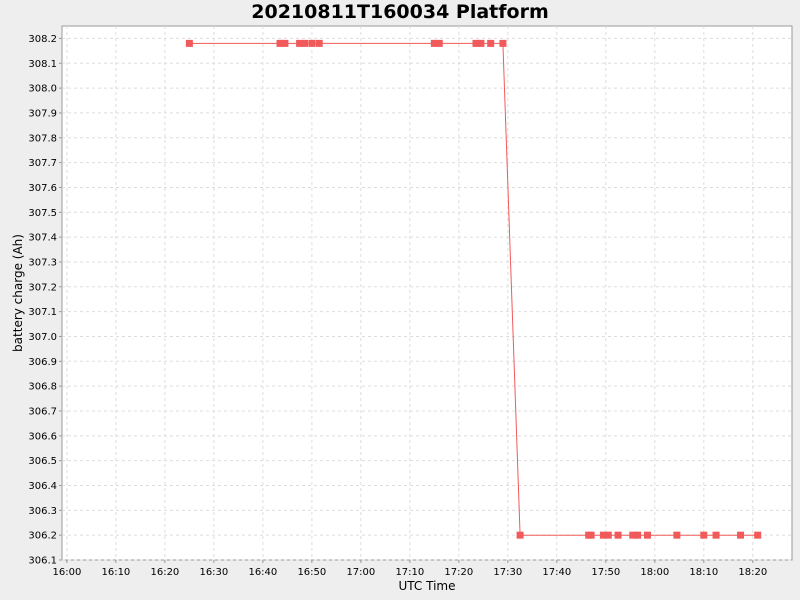 This screenshot has height=600, width=800. Describe the element at coordinates (458, 572) in the screenshot. I see `x-tick-label: 17:20` at that location.